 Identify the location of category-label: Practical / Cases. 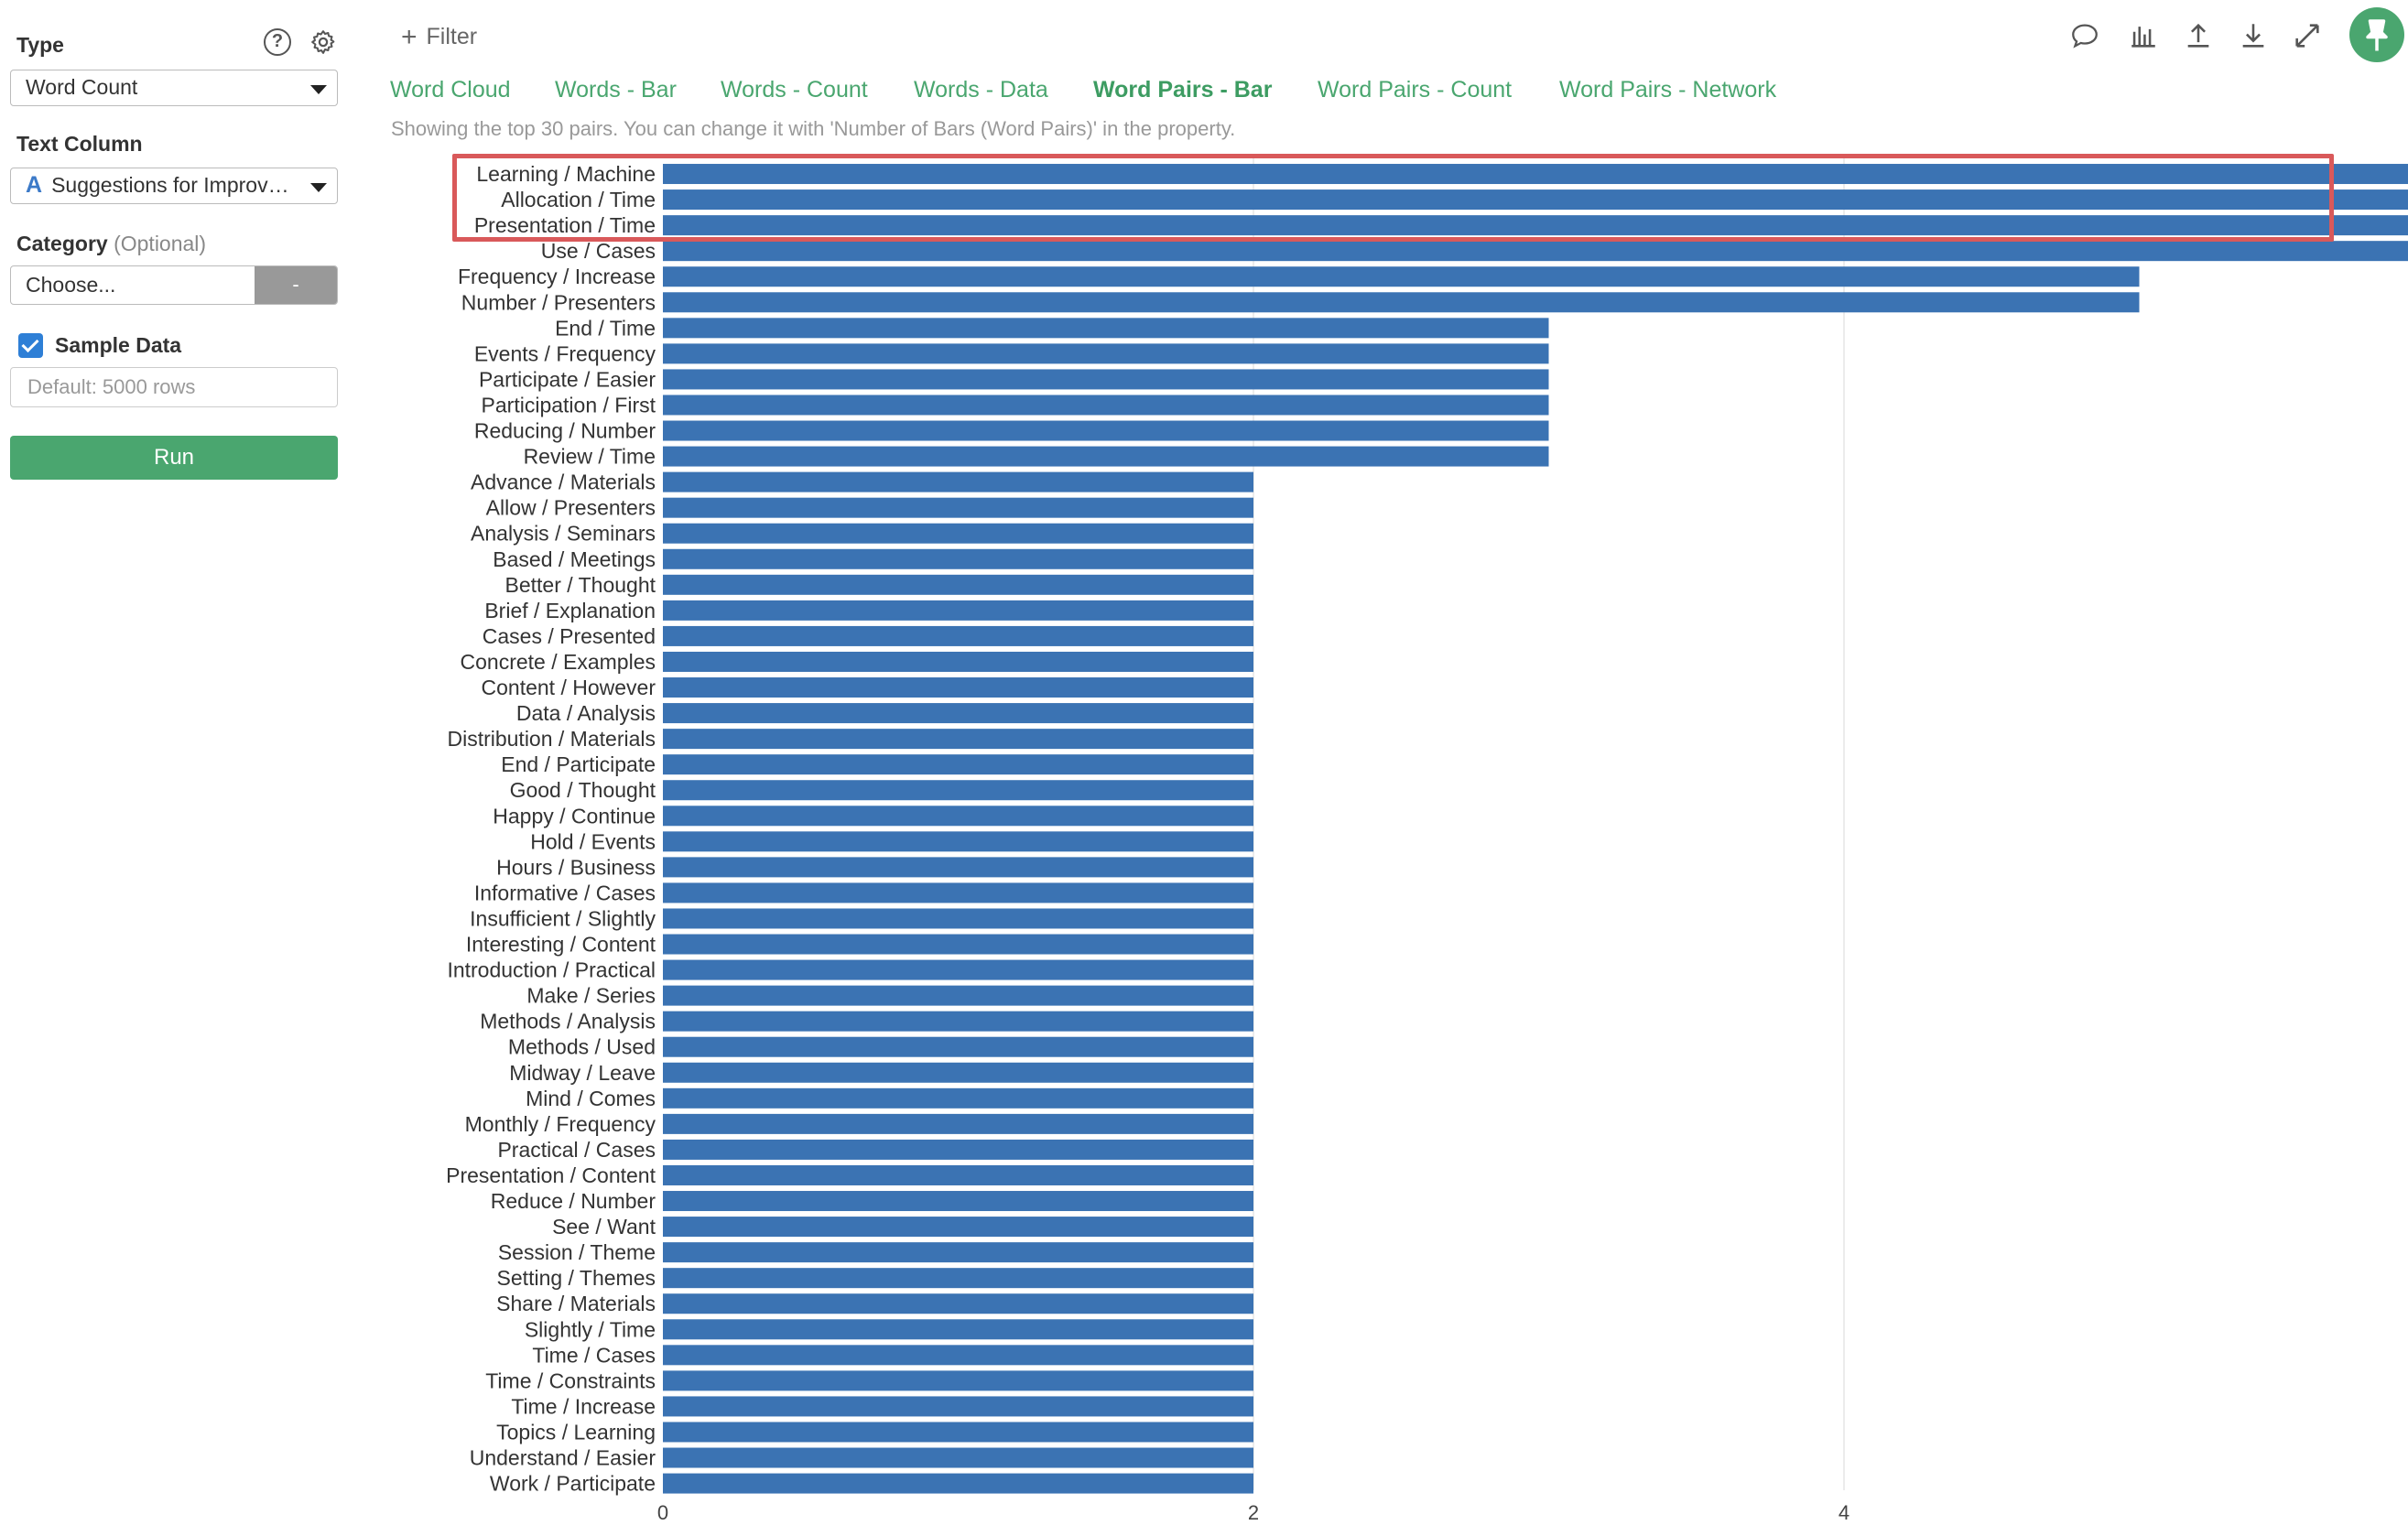
(576, 1150).